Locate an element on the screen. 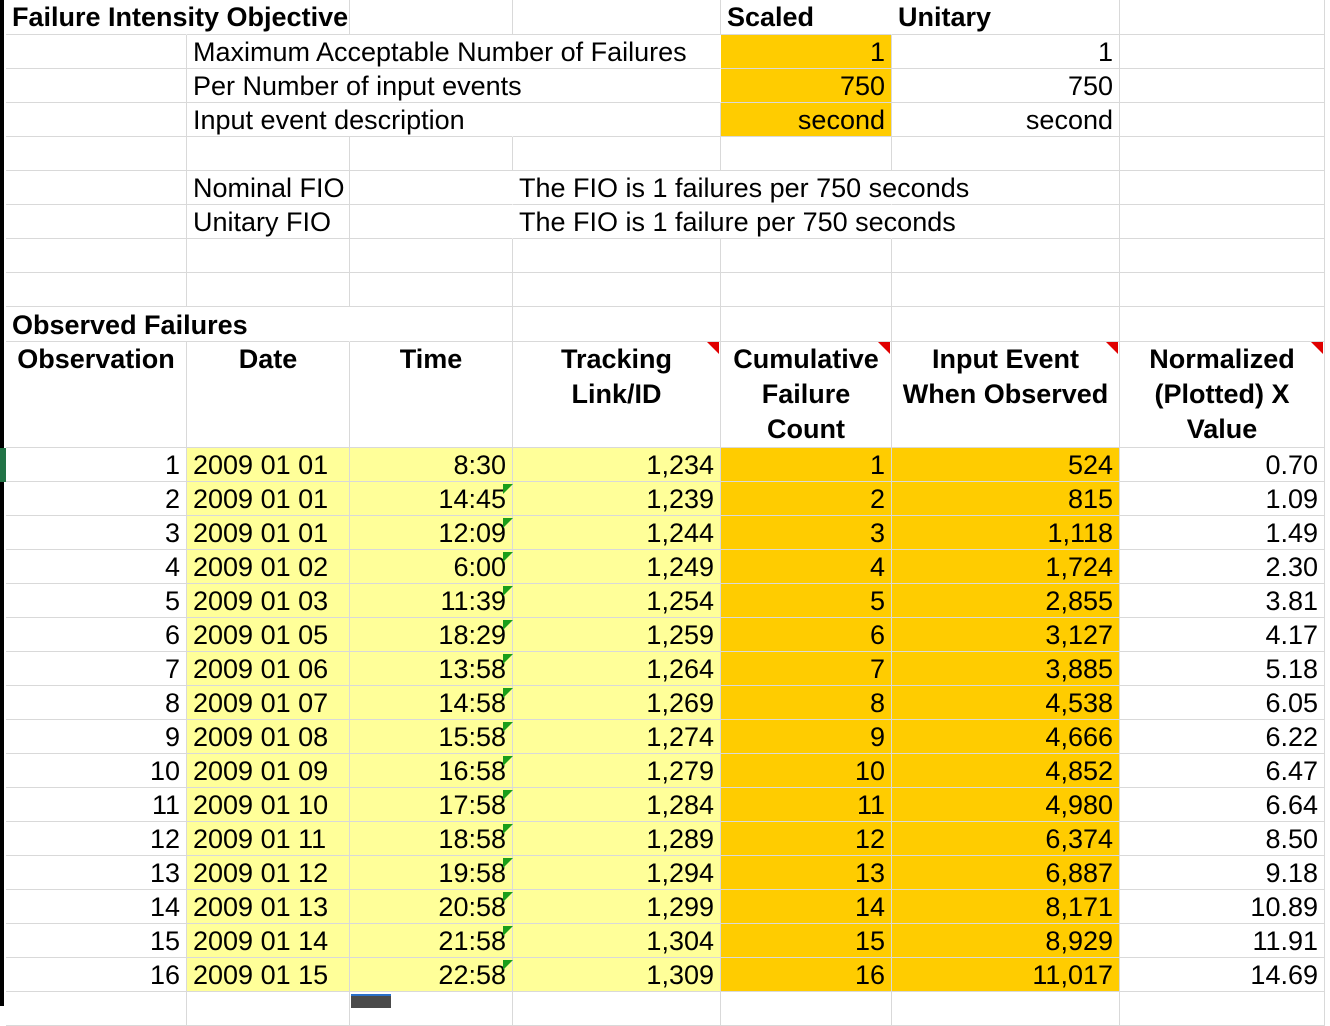 The image size is (1330, 1026). input-event-value: 4,980 is located at coordinates (1006, 805).